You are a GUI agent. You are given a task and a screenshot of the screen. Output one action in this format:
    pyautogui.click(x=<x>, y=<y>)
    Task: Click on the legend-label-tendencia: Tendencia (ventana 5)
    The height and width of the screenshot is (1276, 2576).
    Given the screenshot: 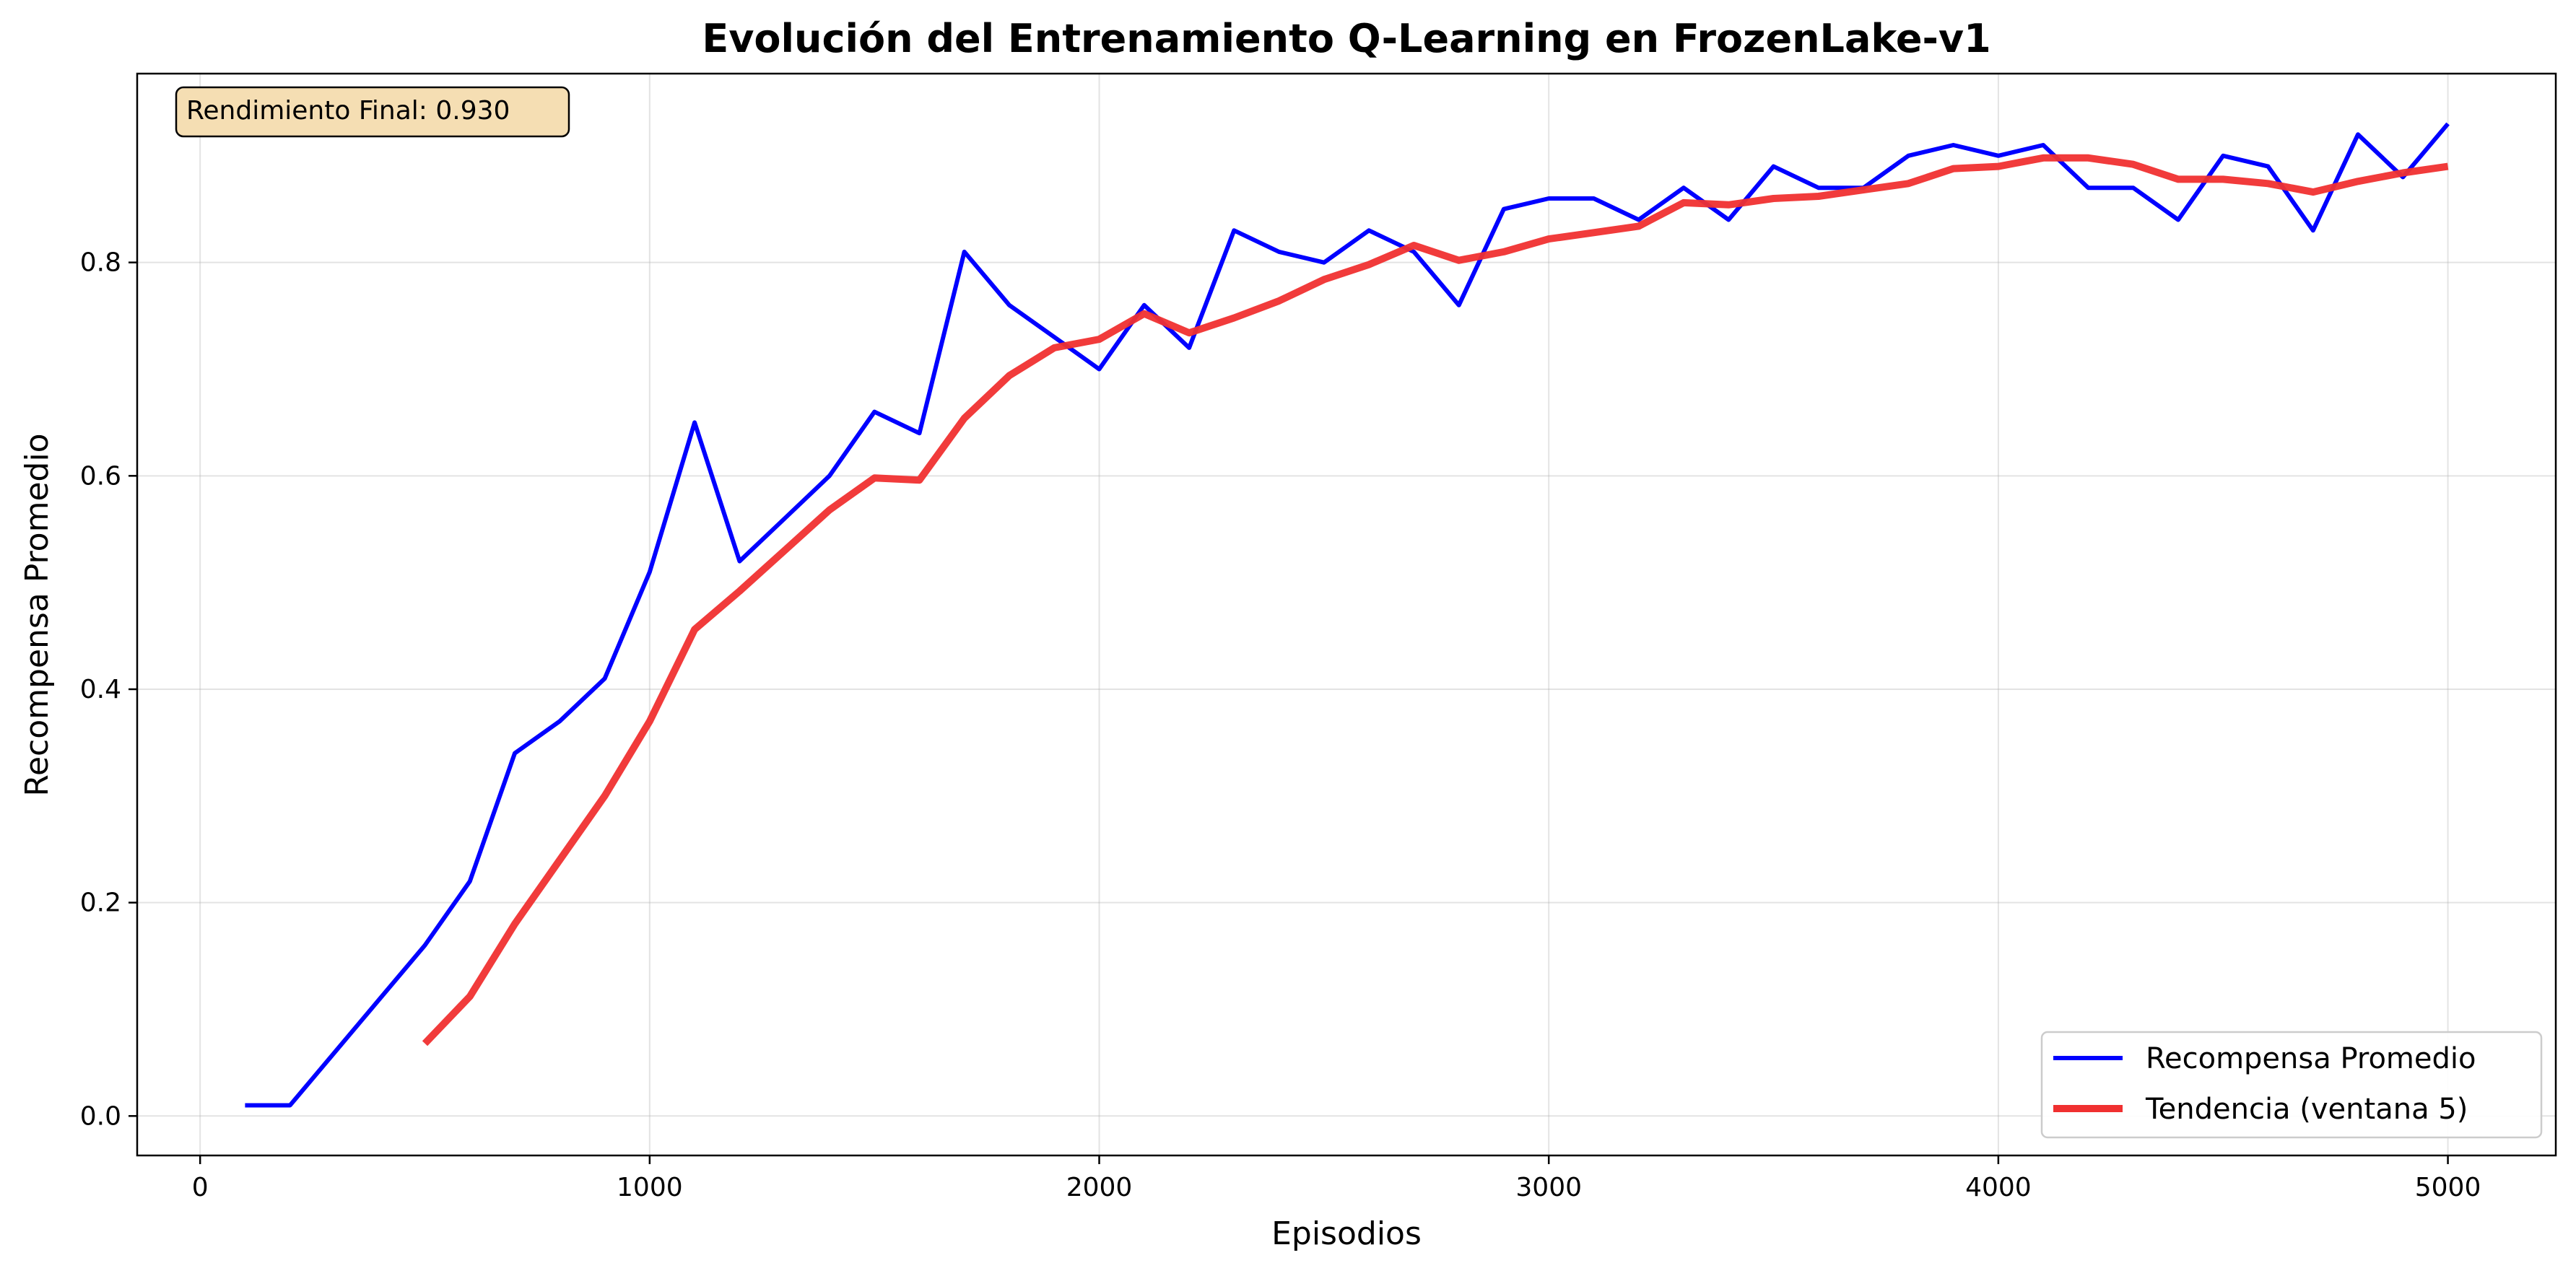 What is the action you would take?
    pyautogui.click(x=2306, y=1109)
    